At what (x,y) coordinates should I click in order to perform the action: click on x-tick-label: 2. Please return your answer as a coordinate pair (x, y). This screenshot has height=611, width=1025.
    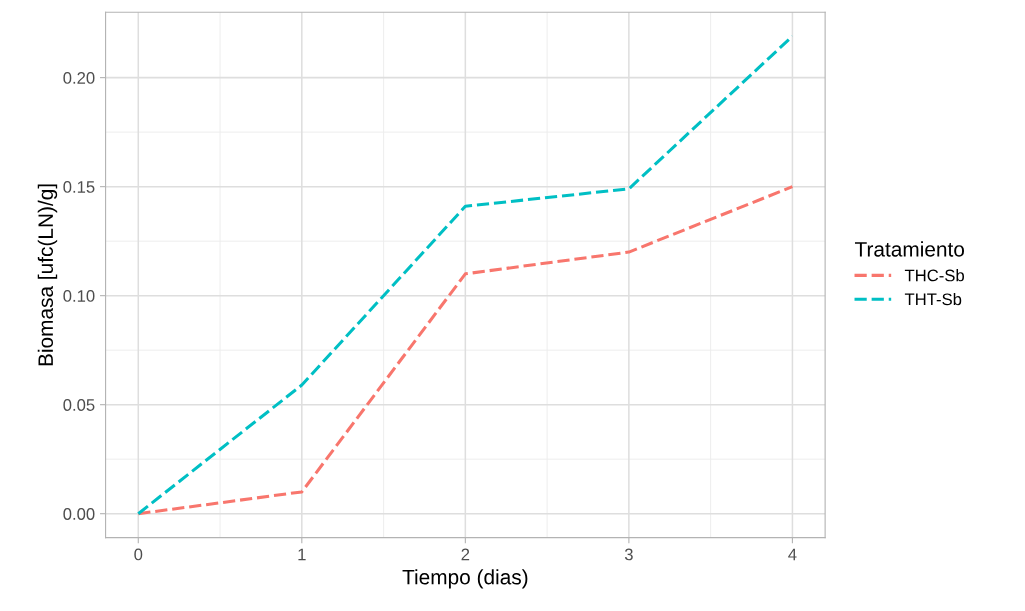
    Looking at the image, I should click on (465, 554).